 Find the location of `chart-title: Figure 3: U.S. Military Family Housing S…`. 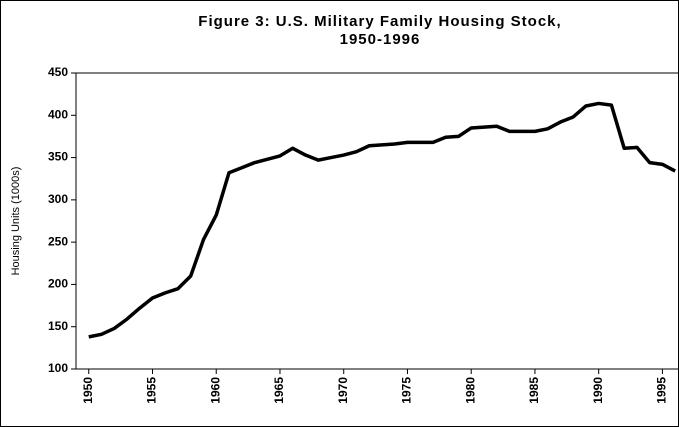

chart-title: Figure 3: U.S. Military Family Housing S… is located at coordinates (379, 21).